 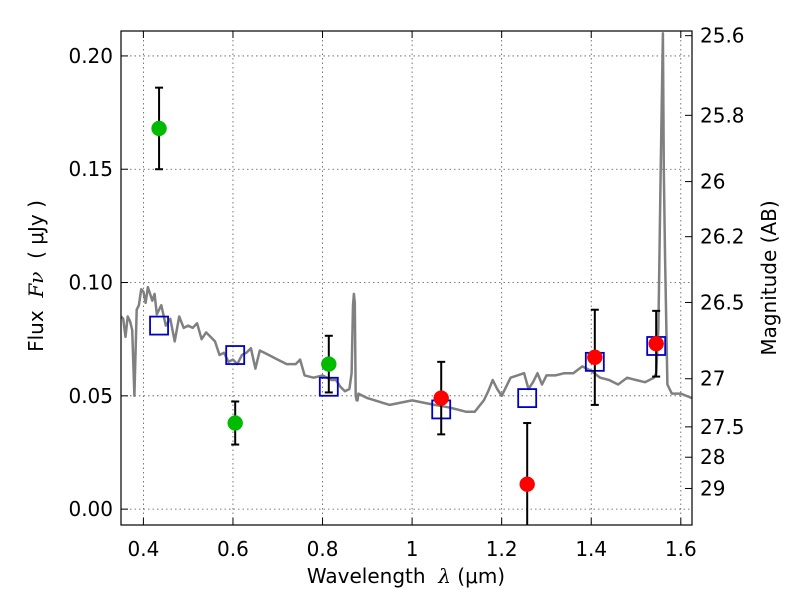 I want to click on x-tick-label: 1, so click(x=412, y=549).